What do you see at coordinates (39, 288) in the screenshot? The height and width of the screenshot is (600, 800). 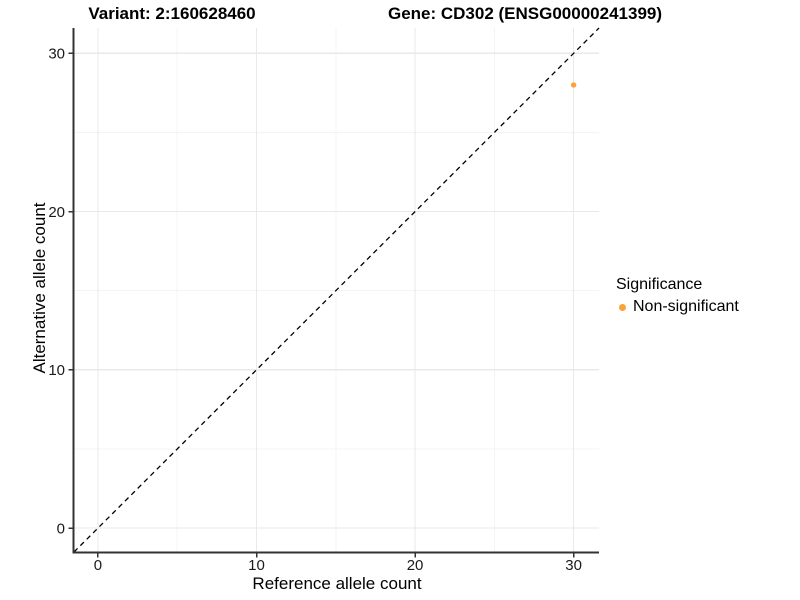 I see `y-axis-label: Alternative allele count` at bounding box center [39, 288].